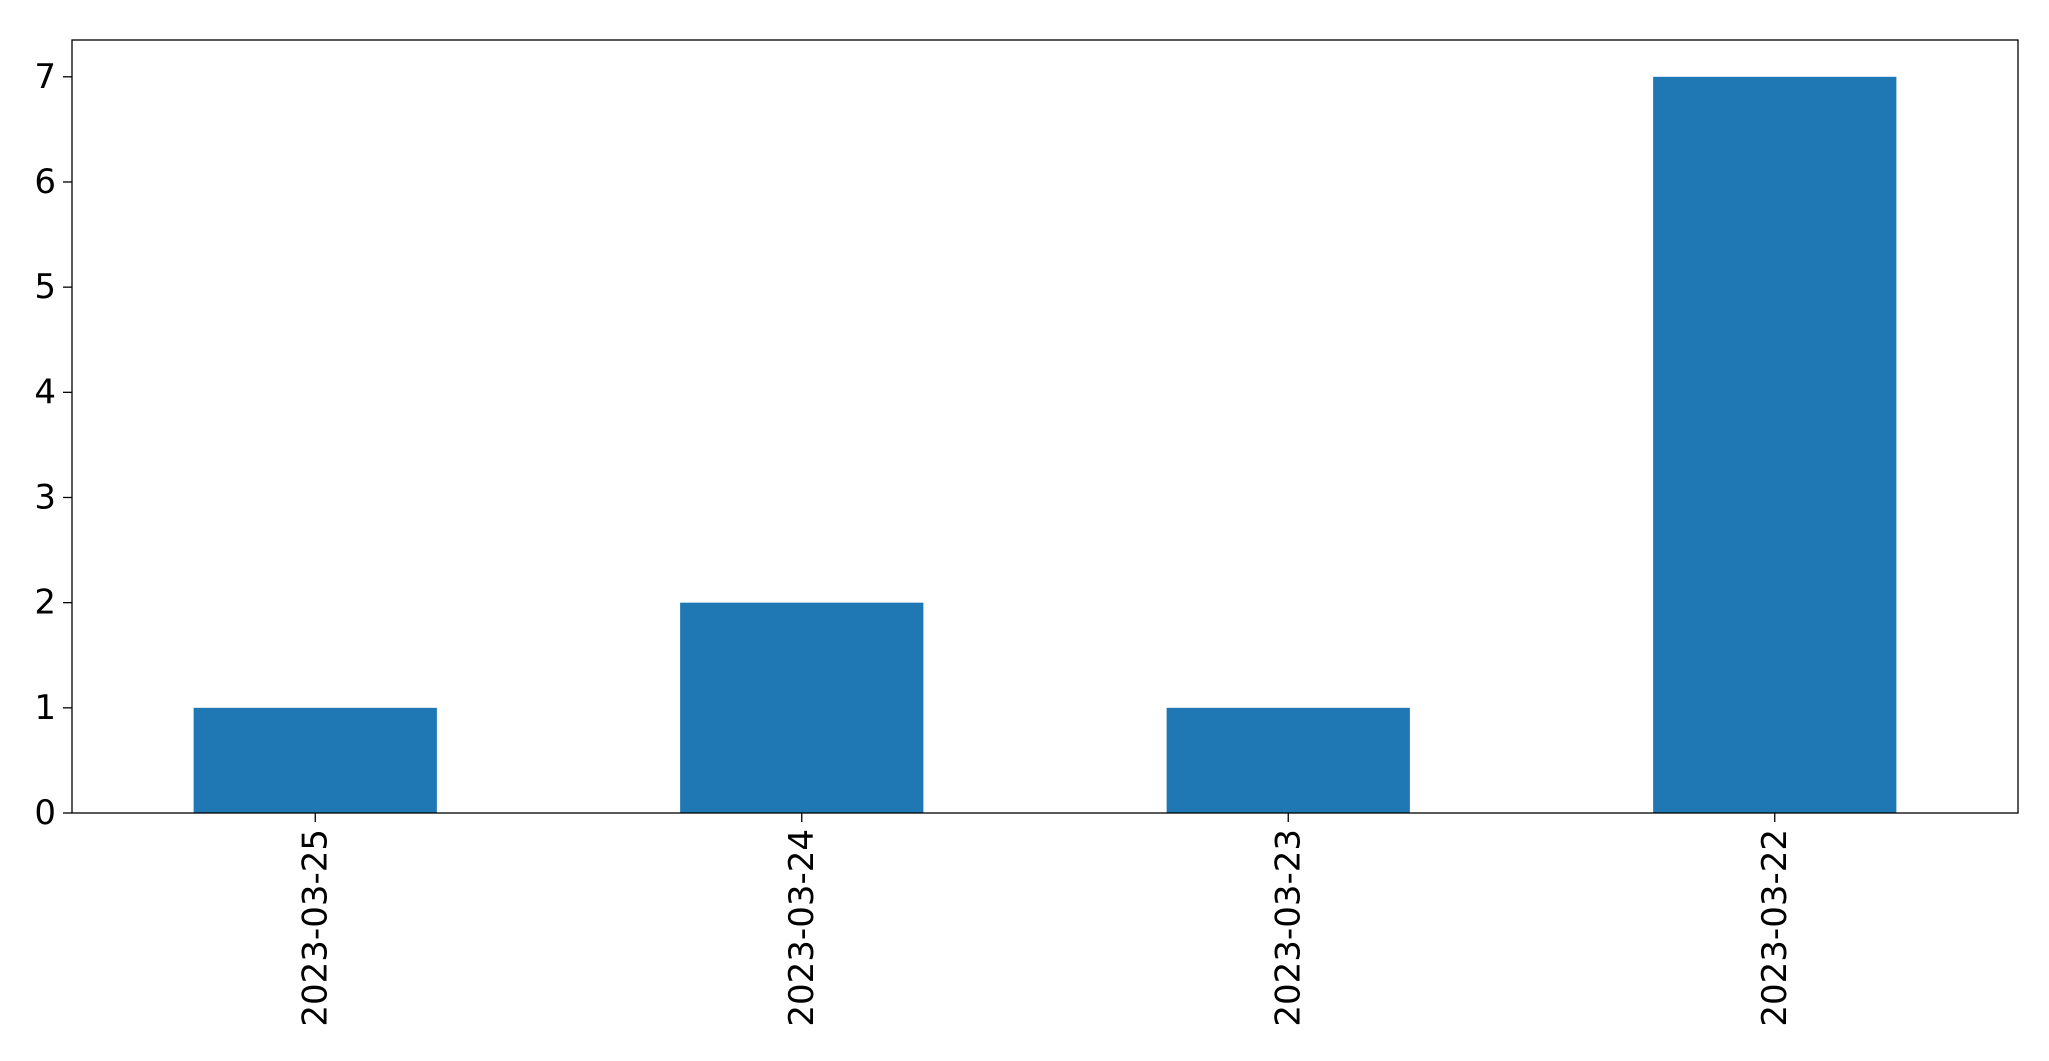  What do you see at coordinates (802, 928) in the screenshot?
I see `x-tick-label-2023-03-24: 2023-03-24` at bounding box center [802, 928].